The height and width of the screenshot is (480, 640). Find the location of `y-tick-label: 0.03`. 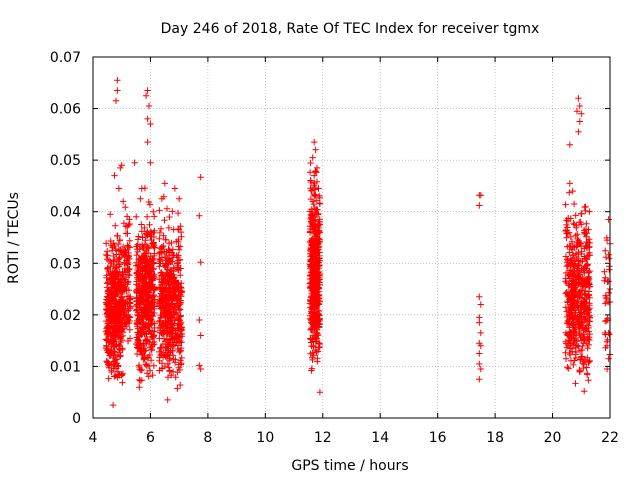

y-tick-label: 0.03 is located at coordinates (65, 264).